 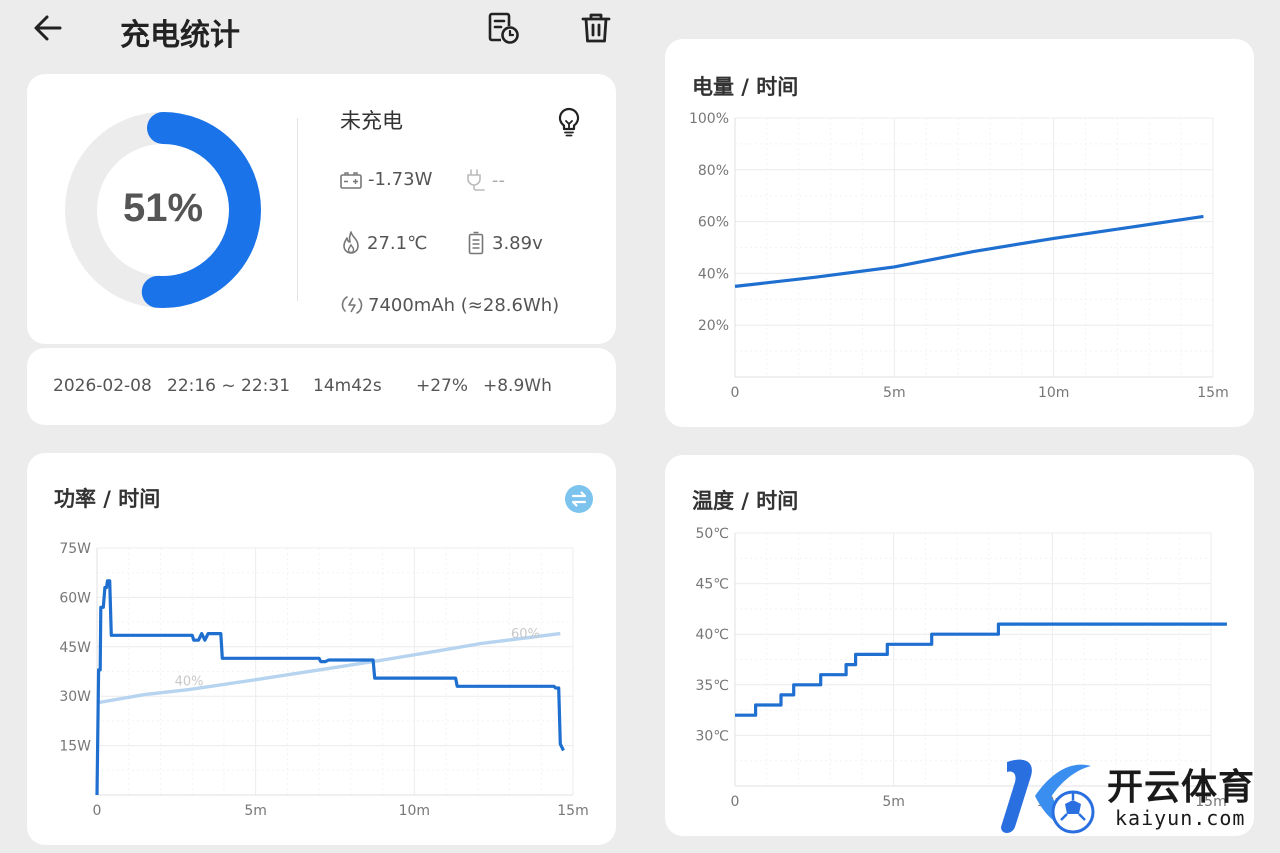 I want to click on battery-summary-card: 51% 未充电 -1.73W -- 27.1℃ 3.89v, so click(x=321, y=209).